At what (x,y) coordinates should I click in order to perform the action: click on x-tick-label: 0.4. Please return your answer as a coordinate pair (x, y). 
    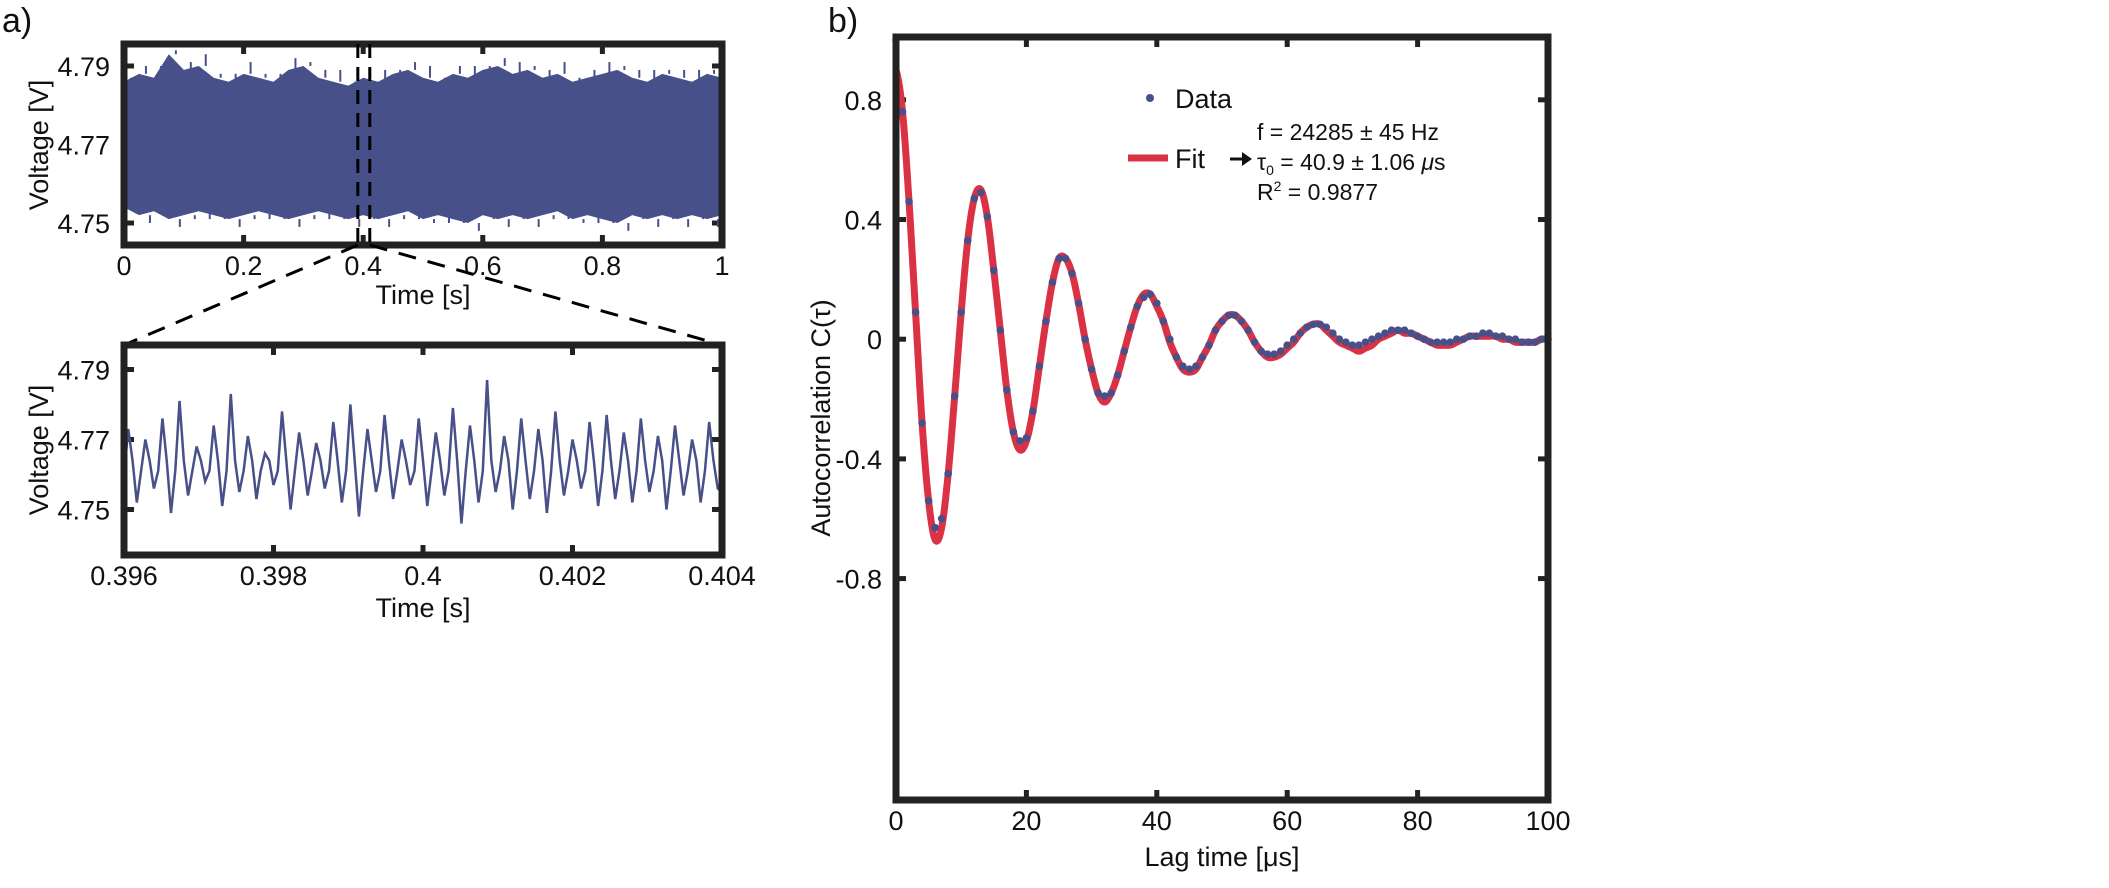
    Looking at the image, I should click on (363, 266).